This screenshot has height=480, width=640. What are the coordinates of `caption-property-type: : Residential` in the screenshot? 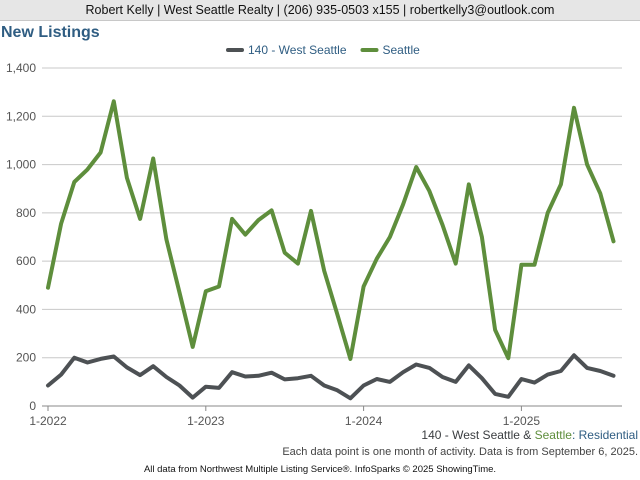 It's located at (604, 435).